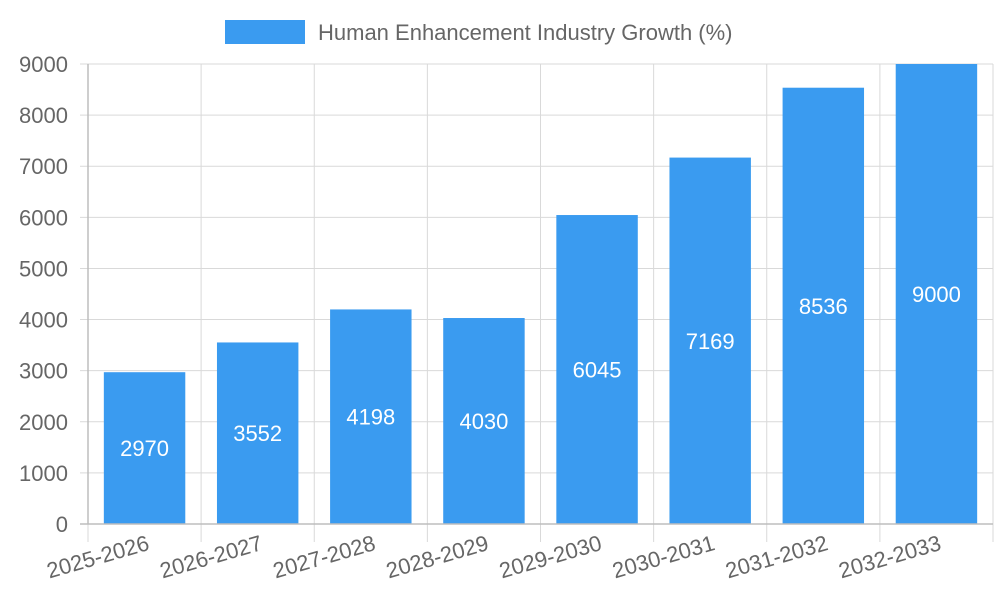  I want to click on x-tick-label: 2030-2031, so click(664, 556).